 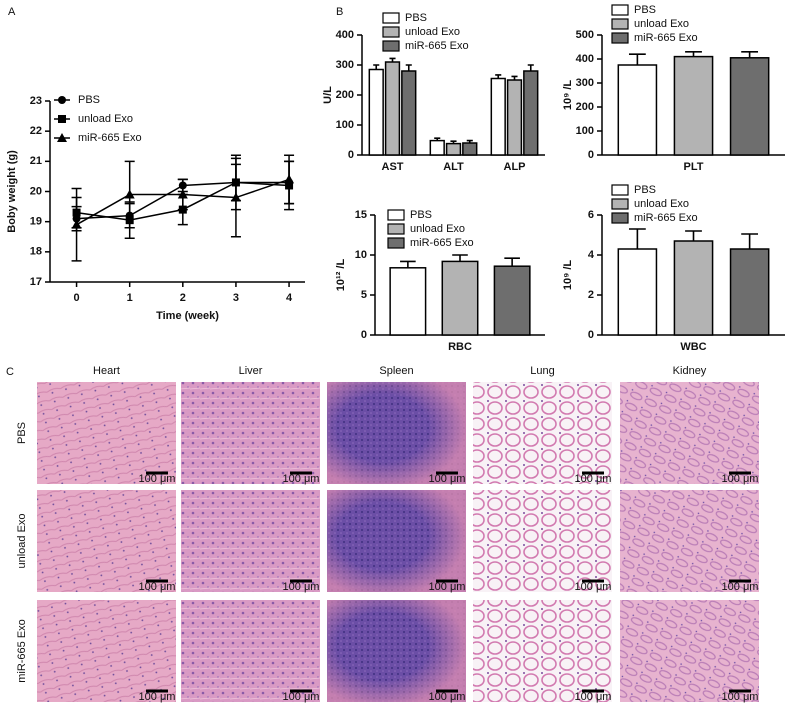 I want to click on y-tick-label: 6, so click(x=591, y=215).